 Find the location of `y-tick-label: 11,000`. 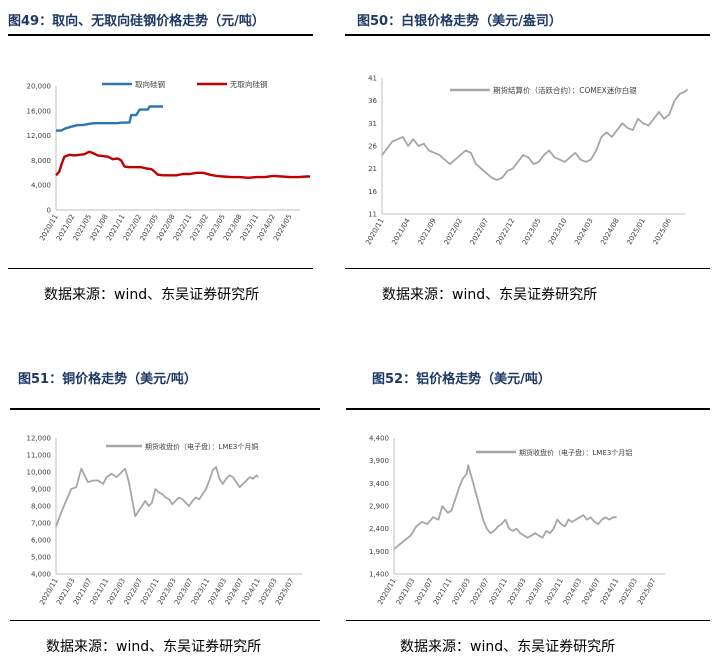

y-tick-label: 11,000 is located at coordinates (39, 456).